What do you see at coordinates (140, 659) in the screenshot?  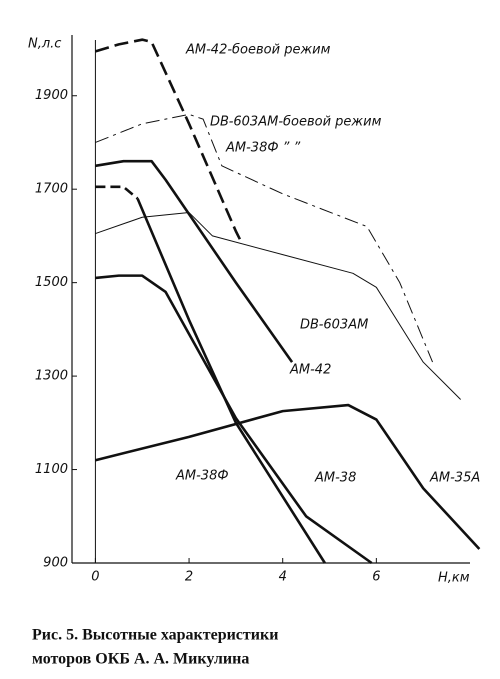 I see `caption-line: моторов ОКБ А. А. Микулина` at bounding box center [140, 659].